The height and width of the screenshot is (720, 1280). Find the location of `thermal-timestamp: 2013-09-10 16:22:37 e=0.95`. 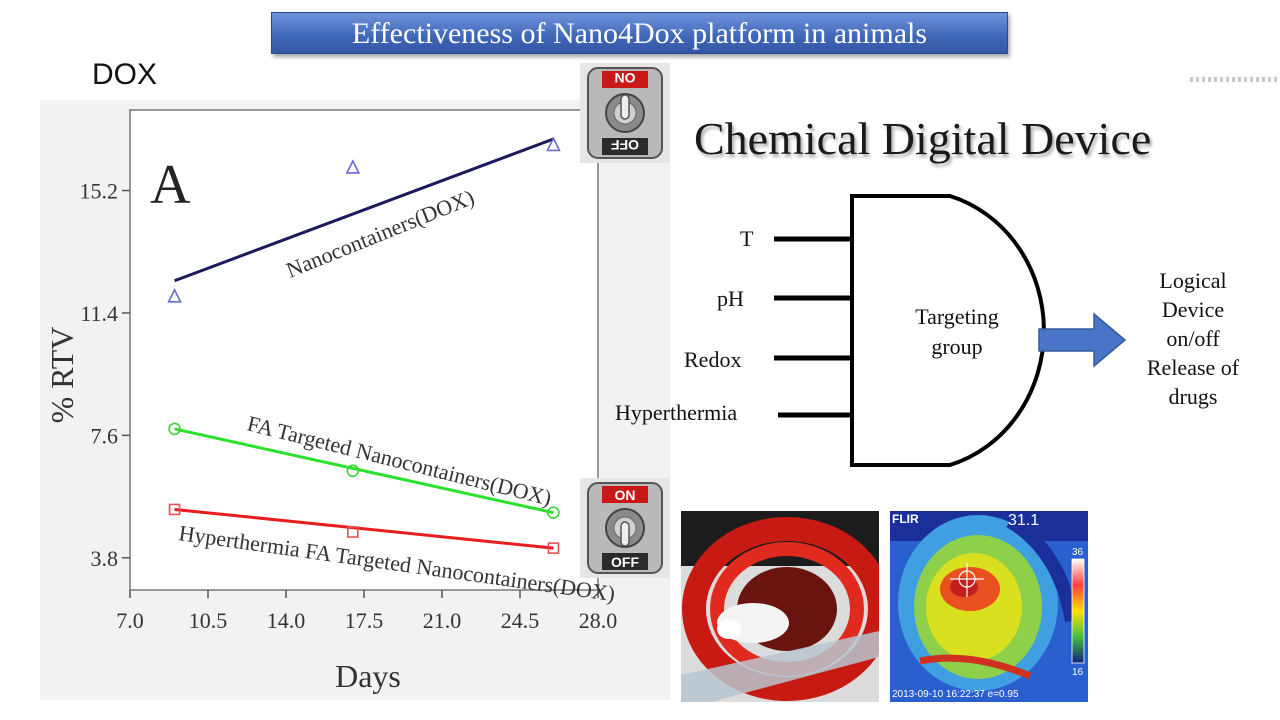

thermal-timestamp: 2013-09-10 16:22:37 e=0.95 is located at coordinates (955, 694).